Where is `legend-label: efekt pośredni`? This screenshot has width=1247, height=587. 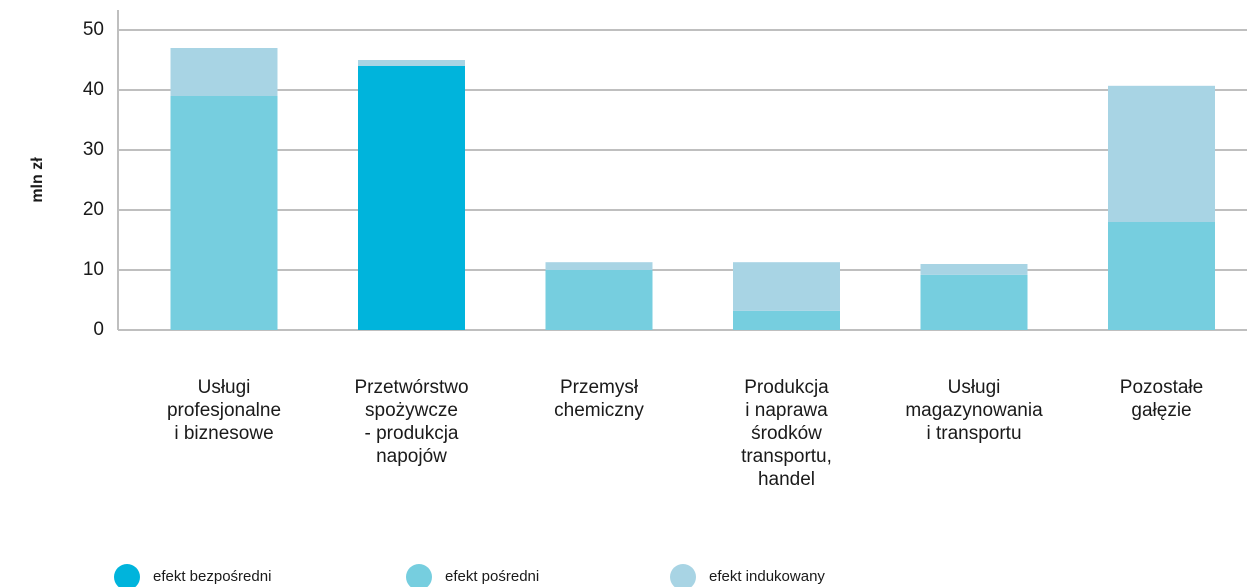 legend-label: efekt pośredni is located at coordinates (492, 576).